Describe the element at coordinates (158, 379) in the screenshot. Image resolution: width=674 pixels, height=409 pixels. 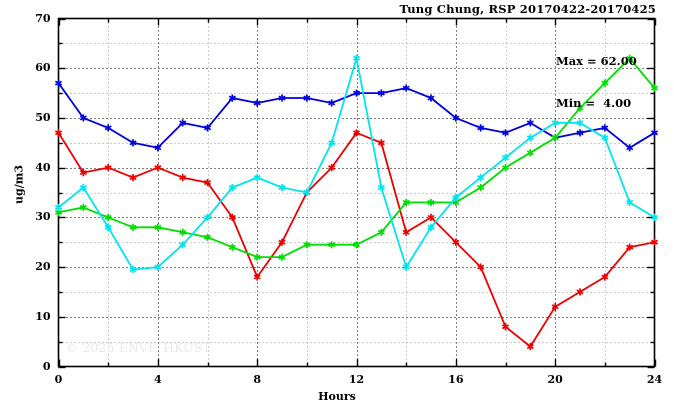
I see `x-tick-label: 4` at that location.